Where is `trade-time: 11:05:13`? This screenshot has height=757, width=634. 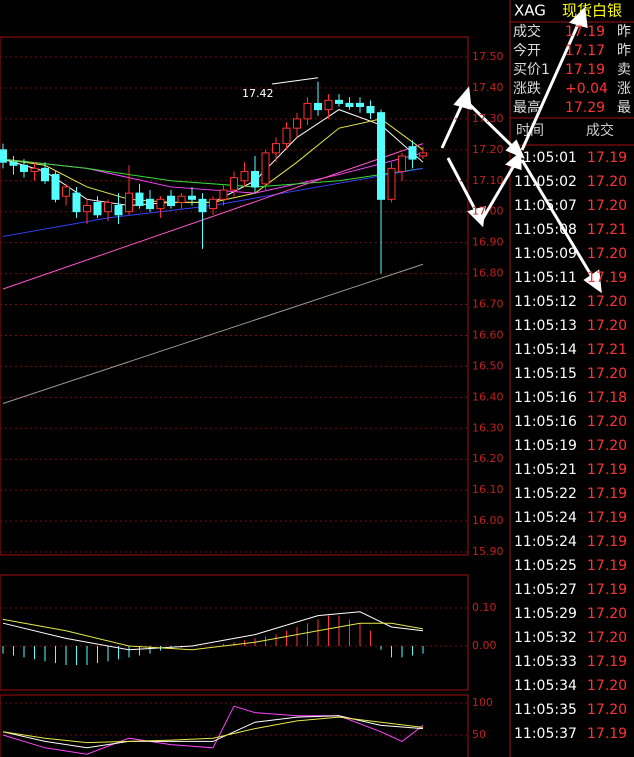 trade-time: 11:05:13 is located at coordinates (545, 326).